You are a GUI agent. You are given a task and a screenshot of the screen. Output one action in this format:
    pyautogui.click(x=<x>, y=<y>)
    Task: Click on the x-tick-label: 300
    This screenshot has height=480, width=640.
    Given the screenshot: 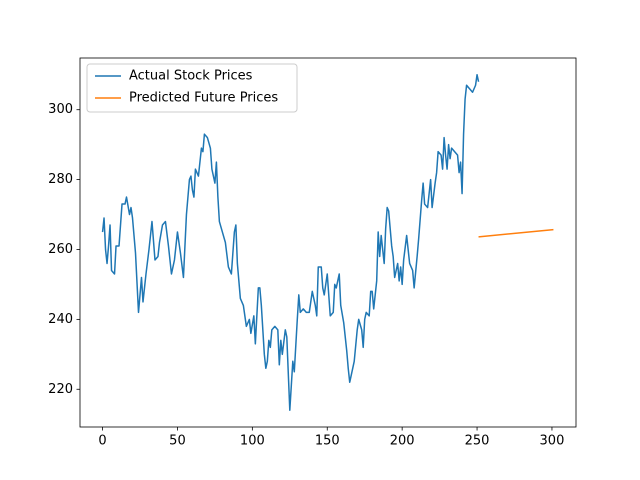 What is the action you would take?
    pyautogui.click(x=552, y=441)
    